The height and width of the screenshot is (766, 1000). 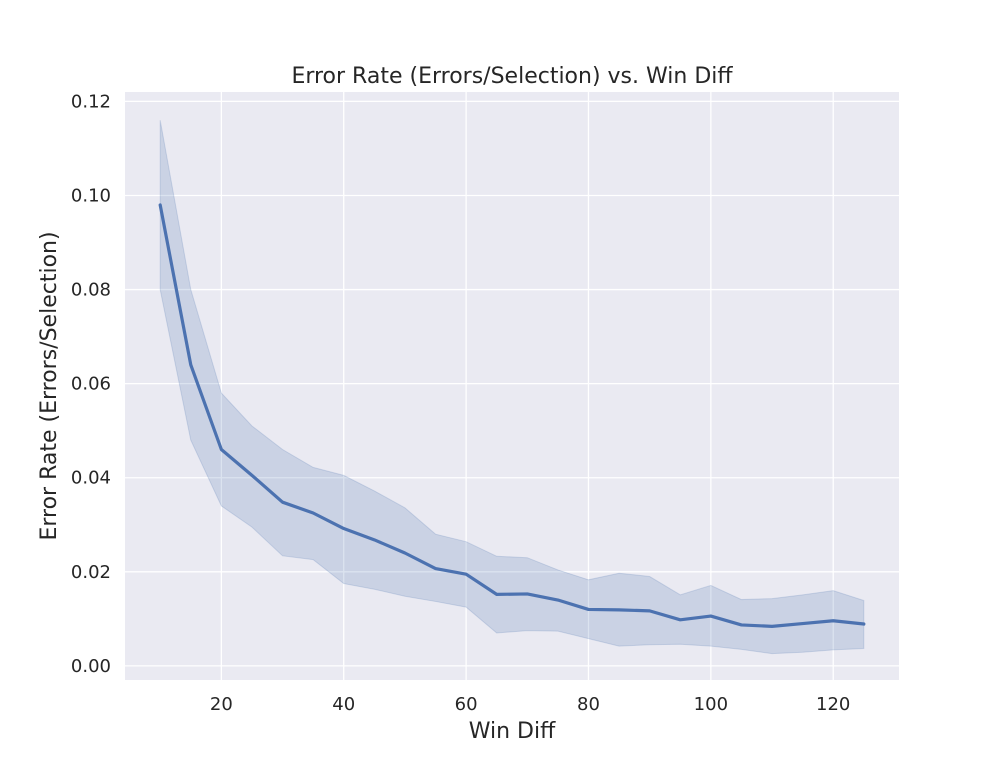 I want to click on x-tick-label: 120, so click(x=833, y=704).